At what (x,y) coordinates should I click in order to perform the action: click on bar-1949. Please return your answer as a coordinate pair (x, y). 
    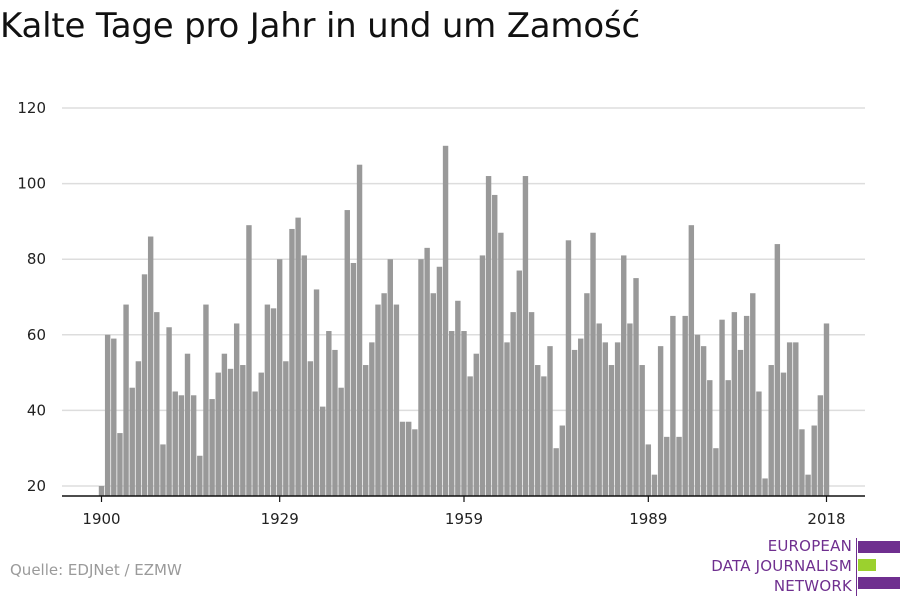
    Looking at the image, I should click on (402, 458).